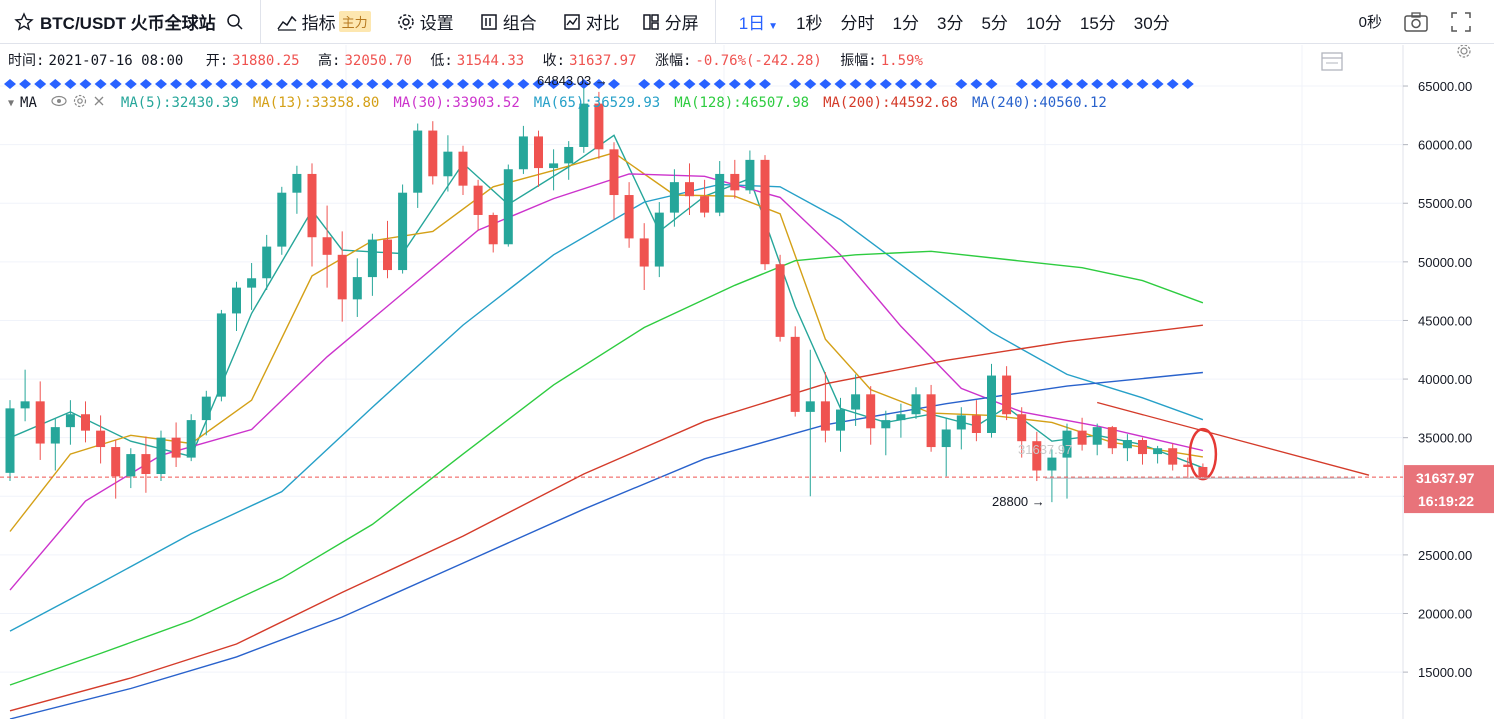 This screenshot has height=719, width=1494. Describe the element at coordinates (508, 21) in the screenshot. I see `combine-button: 组合` at that location.